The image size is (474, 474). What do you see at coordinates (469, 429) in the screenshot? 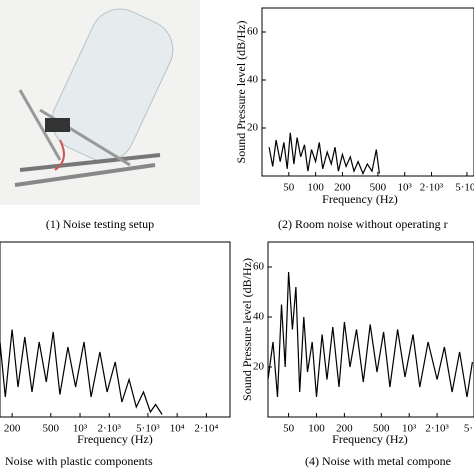
I see `x-tick-label: 5·10` at bounding box center [469, 429].